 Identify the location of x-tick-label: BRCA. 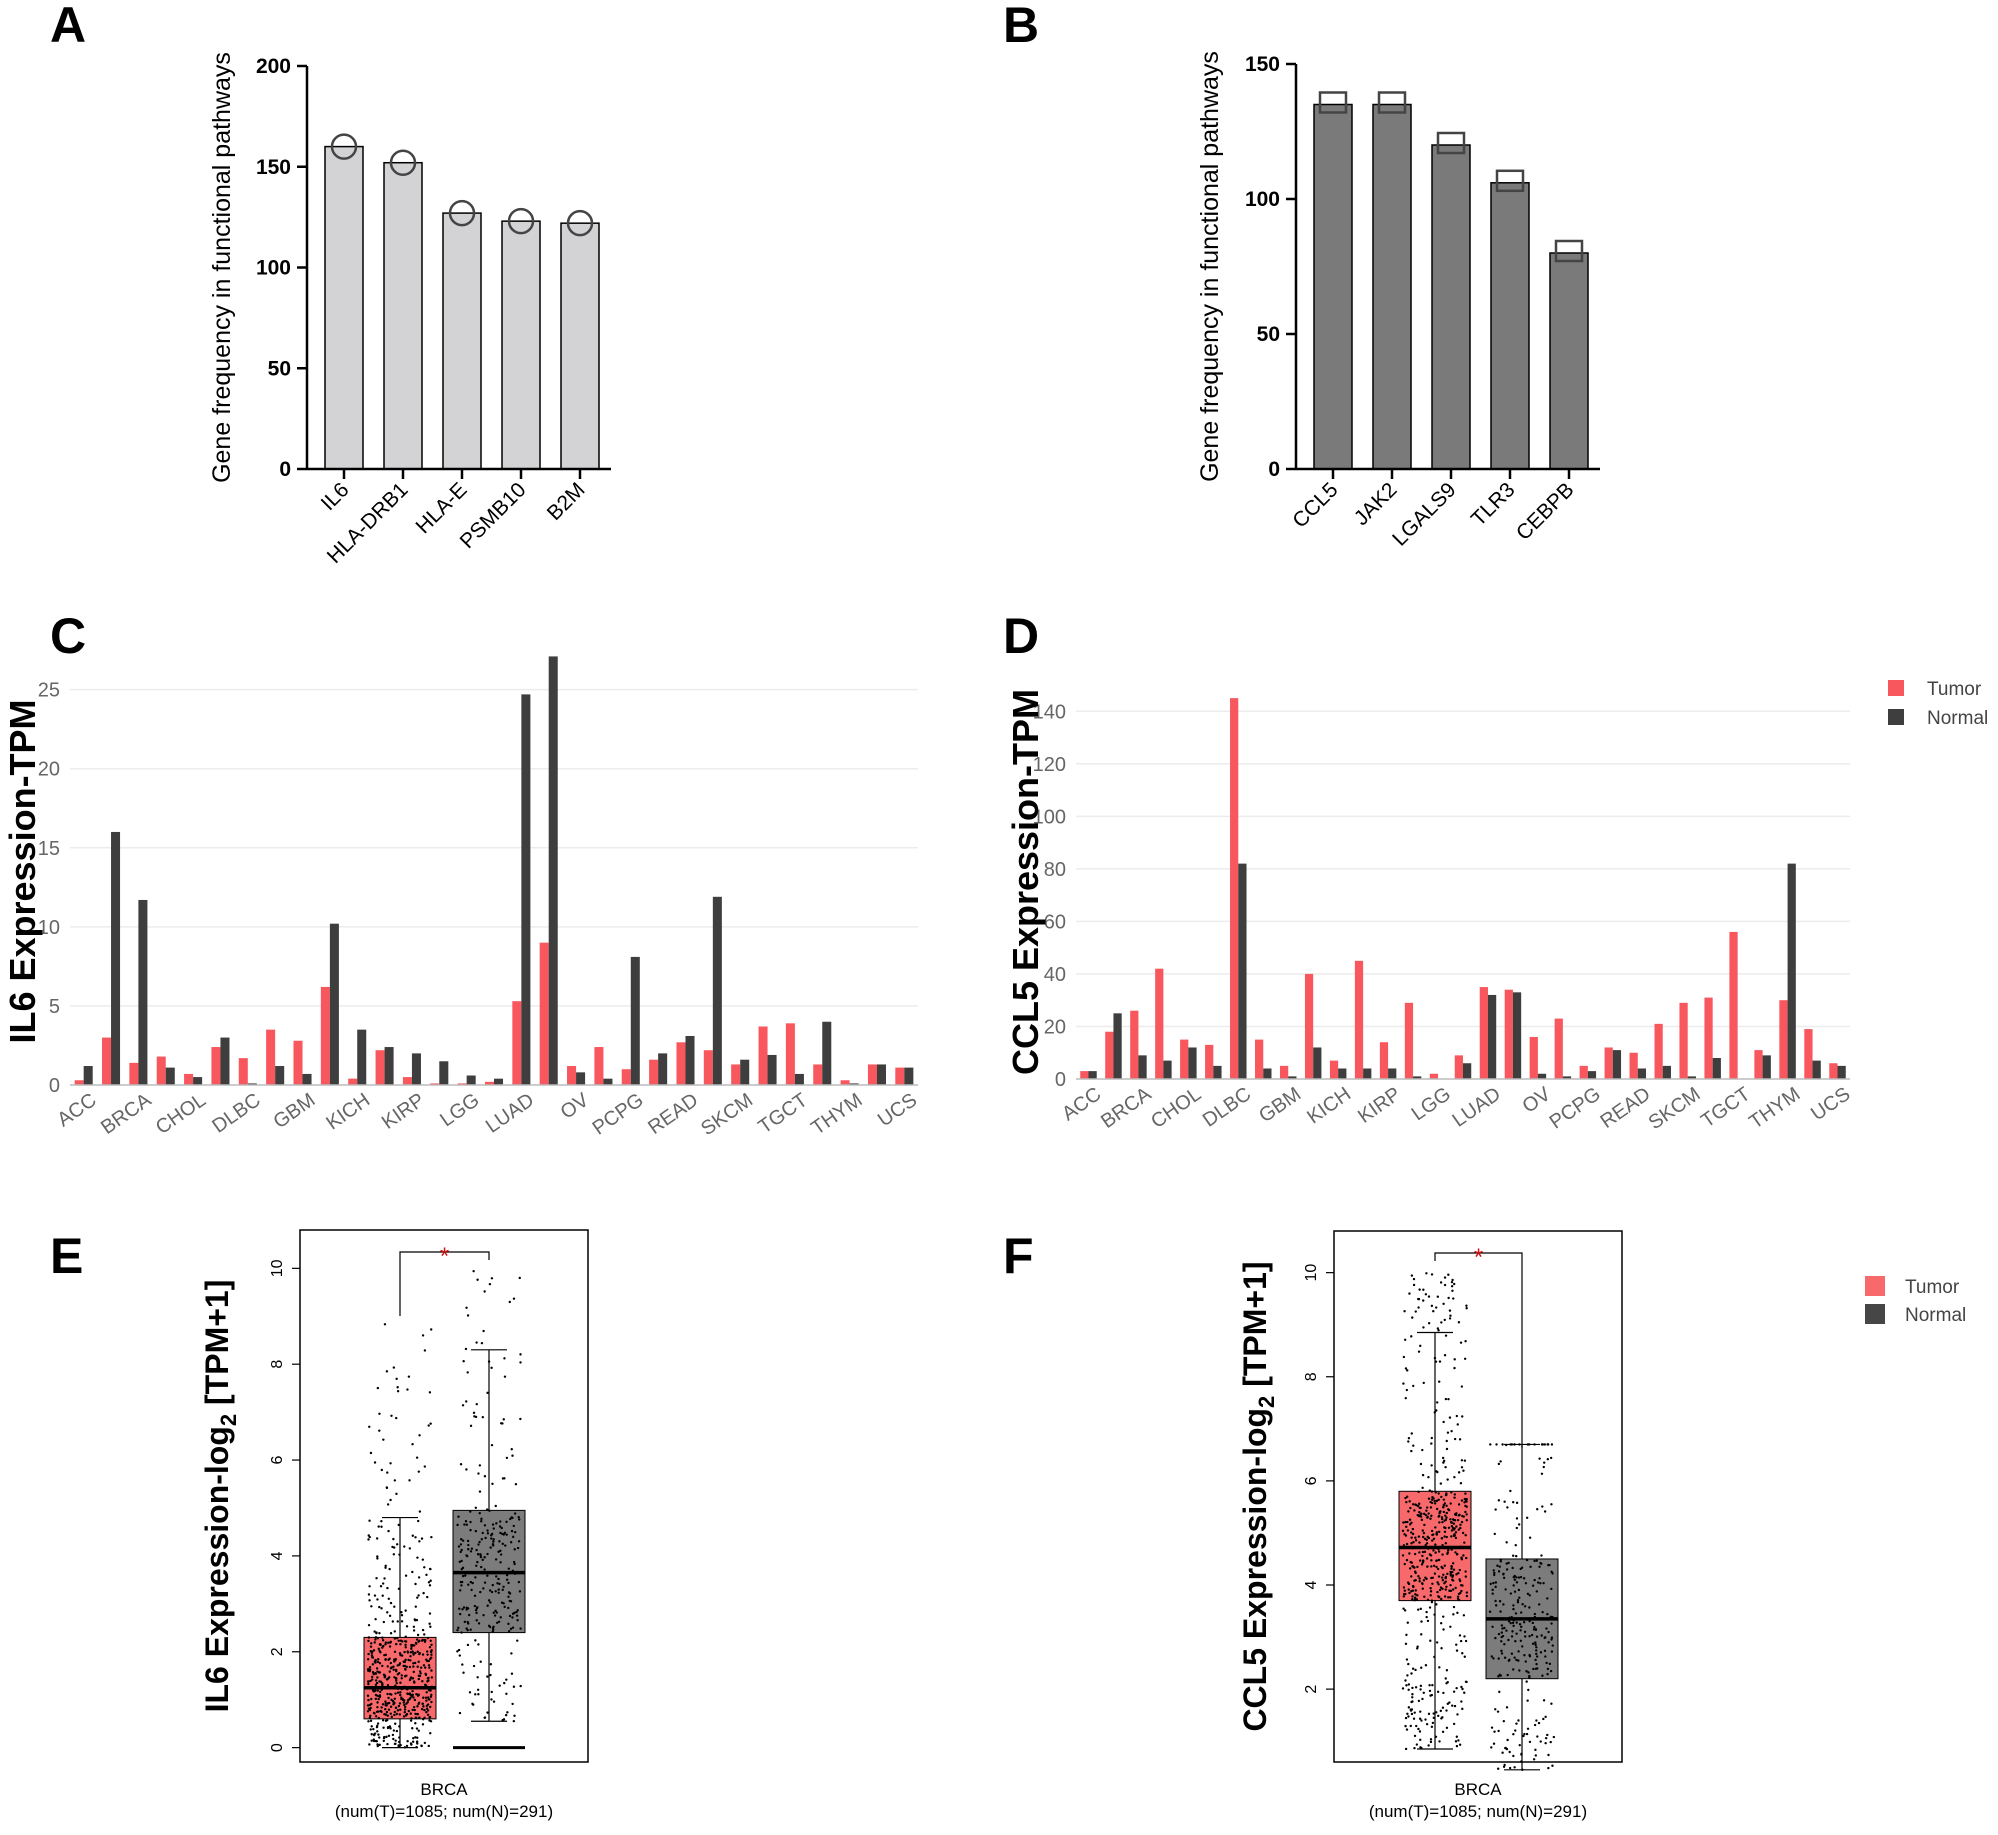
(126, 1114).